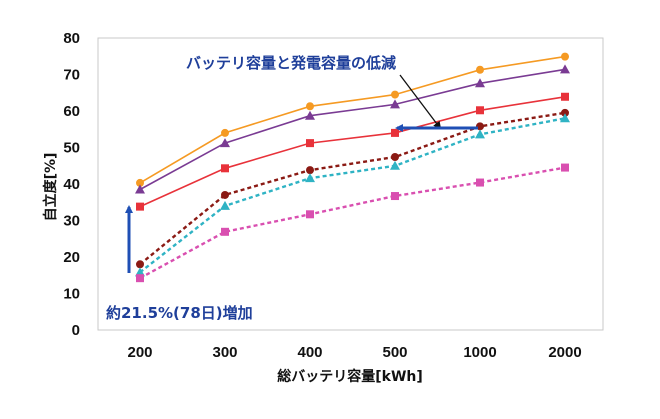  Describe the element at coordinates (71, 75) in the screenshot. I see `y-tick-label: 70` at that location.